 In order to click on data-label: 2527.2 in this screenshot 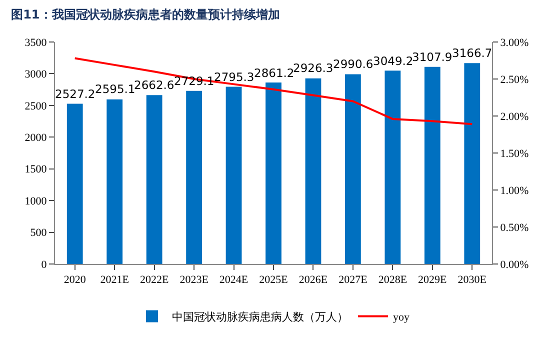, I will do `click(75, 94)`.